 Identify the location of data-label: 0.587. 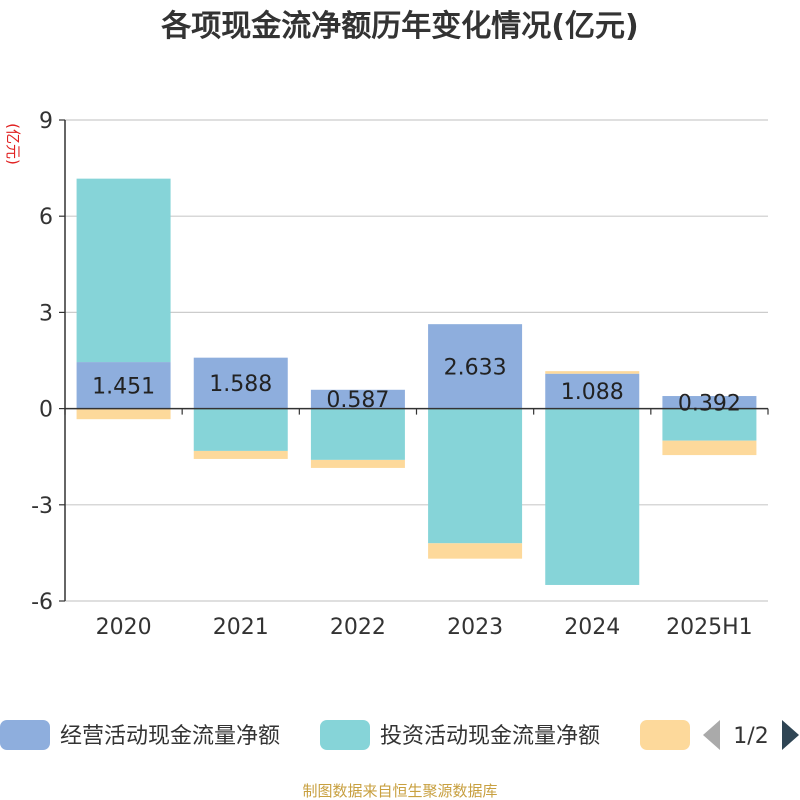
(357, 400).